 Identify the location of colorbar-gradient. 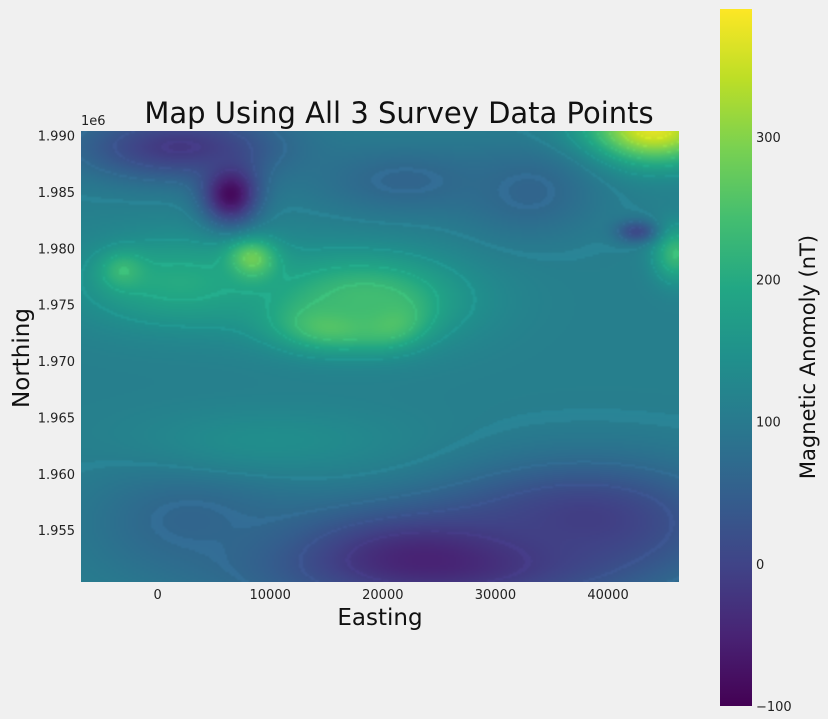
(736, 357).